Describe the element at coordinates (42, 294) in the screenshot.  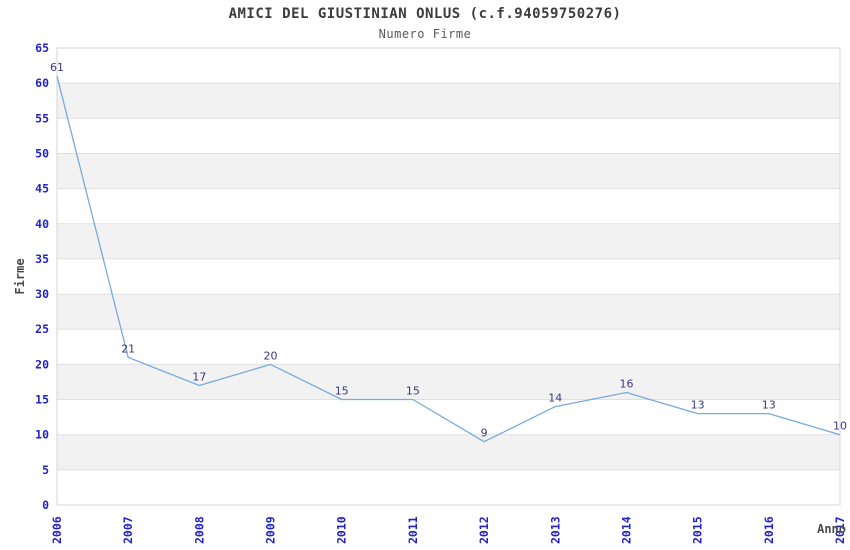
I see `y-tick-label: 30` at that location.